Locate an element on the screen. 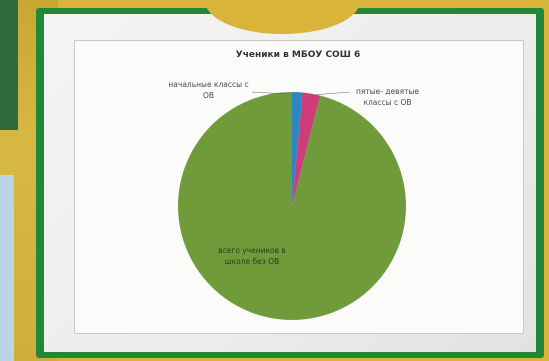  slice-middle-classes is located at coordinates (306, 149).